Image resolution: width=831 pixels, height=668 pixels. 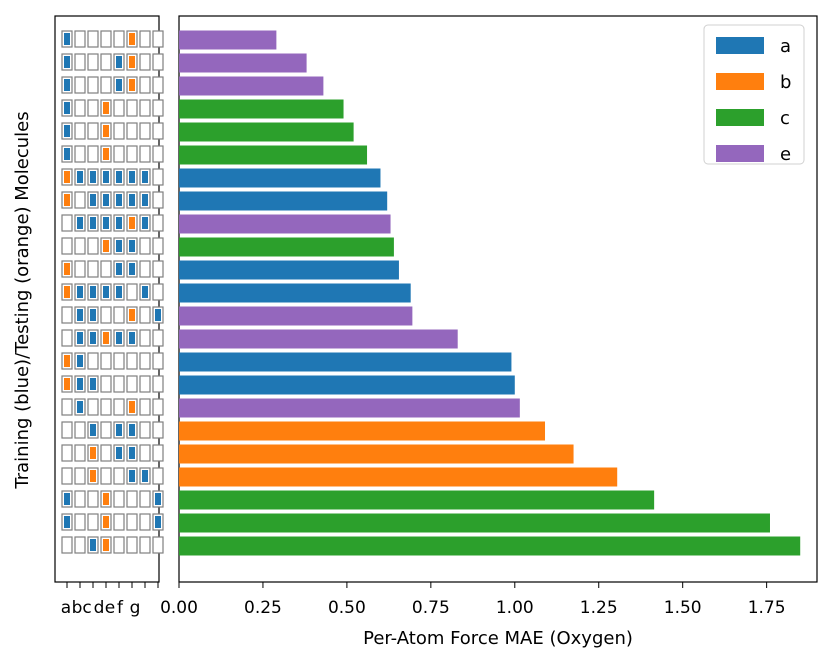 What do you see at coordinates (754, 94) in the screenshot?
I see `legend-box` at bounding box center [754, 94].